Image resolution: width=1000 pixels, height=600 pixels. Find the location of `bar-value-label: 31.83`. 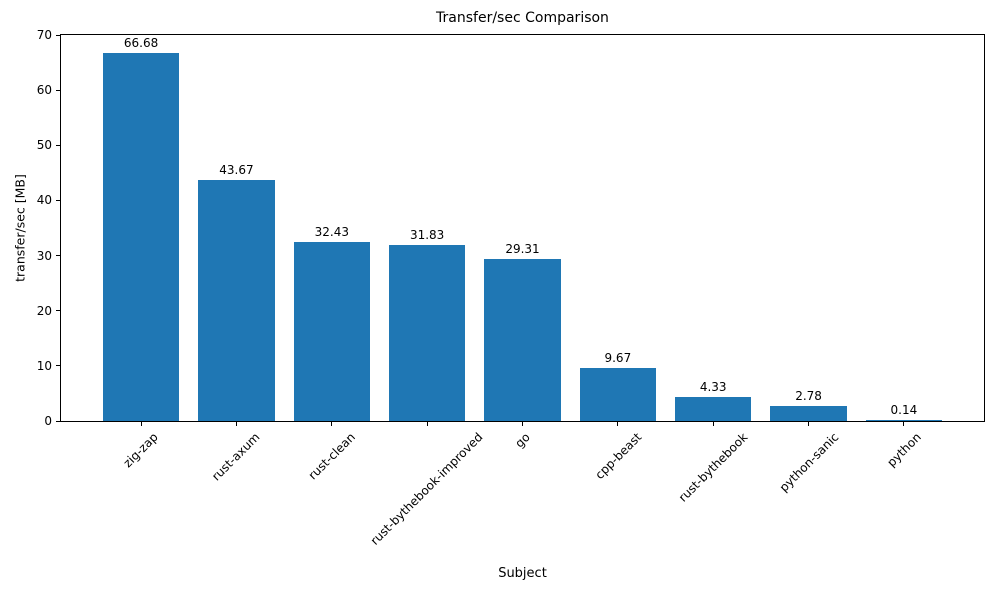

bar-value-label: 31.83 is located at coordinates (427, 235).